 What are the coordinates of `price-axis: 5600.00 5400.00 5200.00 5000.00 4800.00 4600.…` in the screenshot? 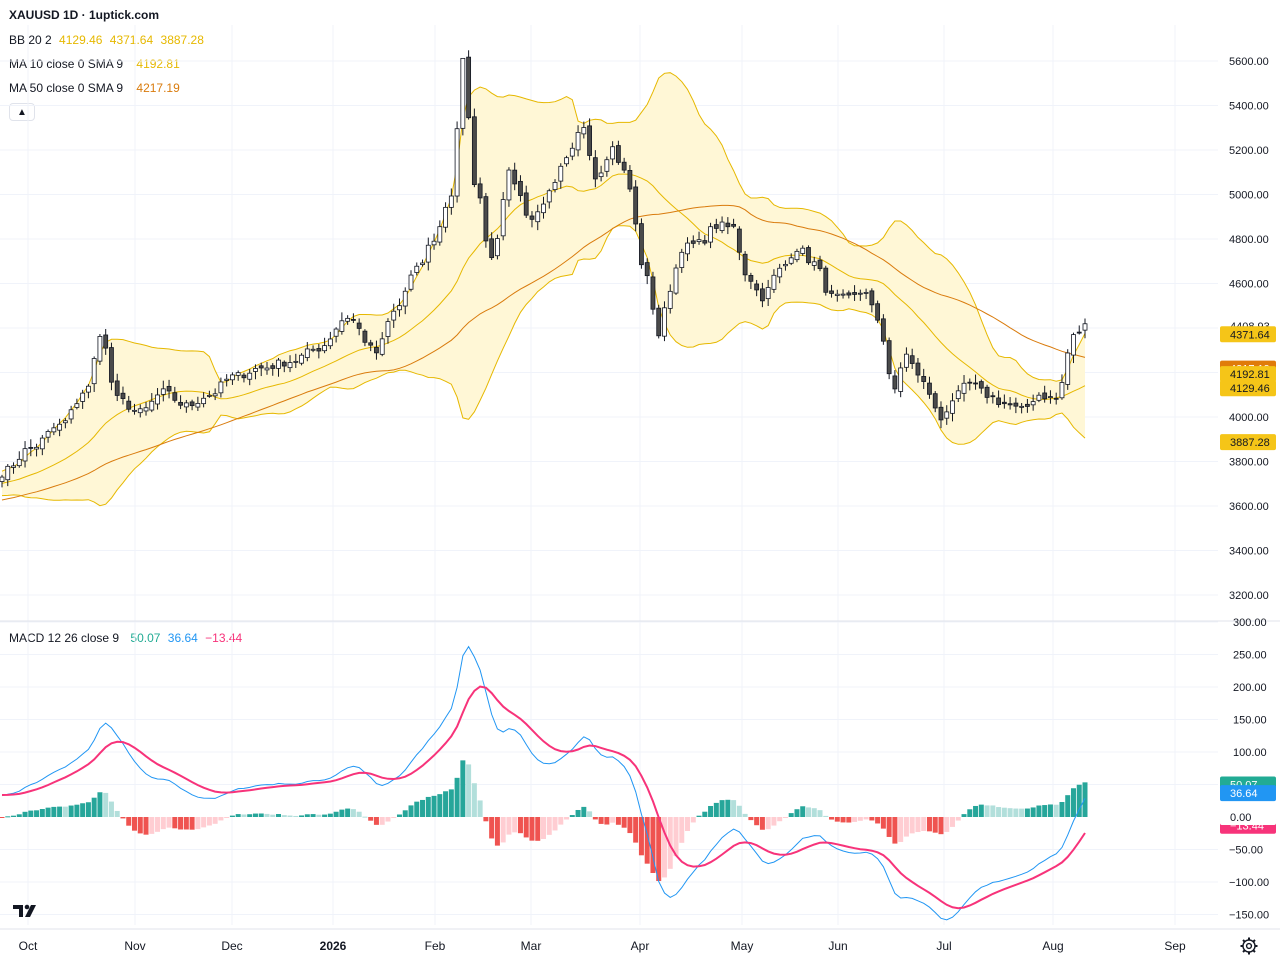 It's located at (1248, 329).